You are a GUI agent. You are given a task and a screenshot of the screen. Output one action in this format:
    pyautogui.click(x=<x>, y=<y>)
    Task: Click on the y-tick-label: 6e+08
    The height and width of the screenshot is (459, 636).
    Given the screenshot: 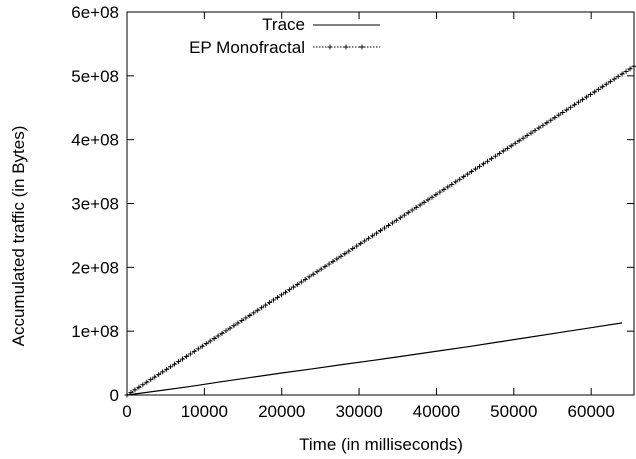 What is the action you would take?
    pyautogui.click(x=95, y=12)
    